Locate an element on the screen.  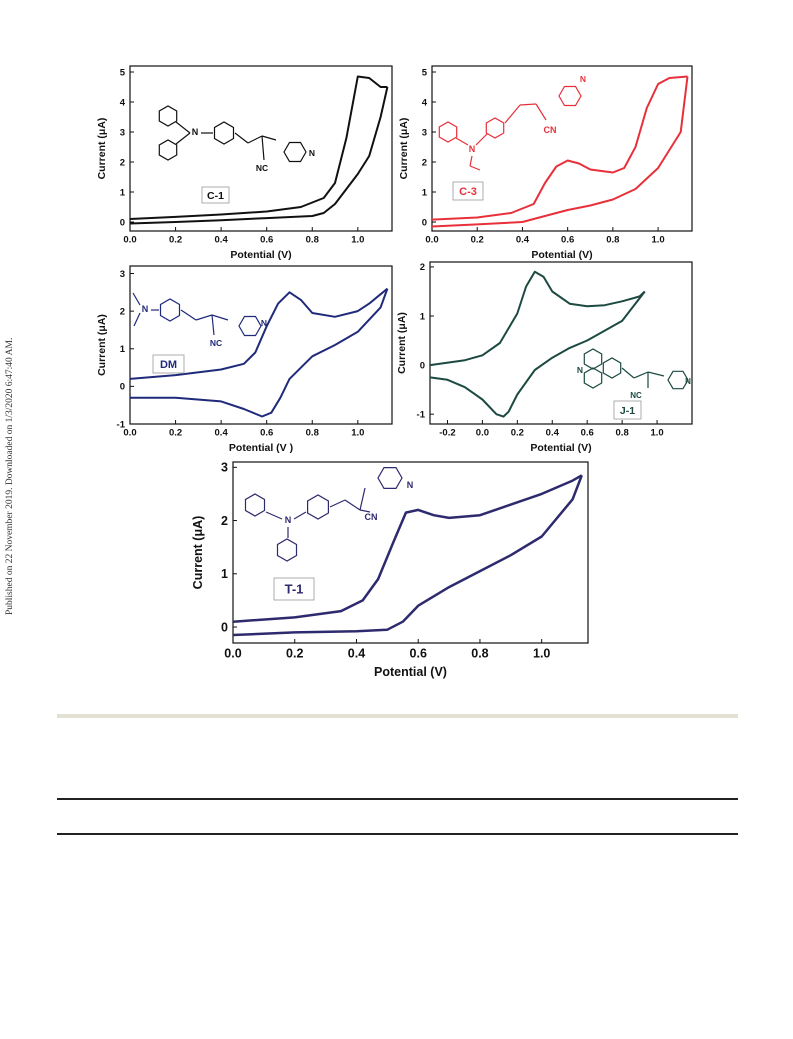
compound-label: T-1 is located at coordinates (294, 589).